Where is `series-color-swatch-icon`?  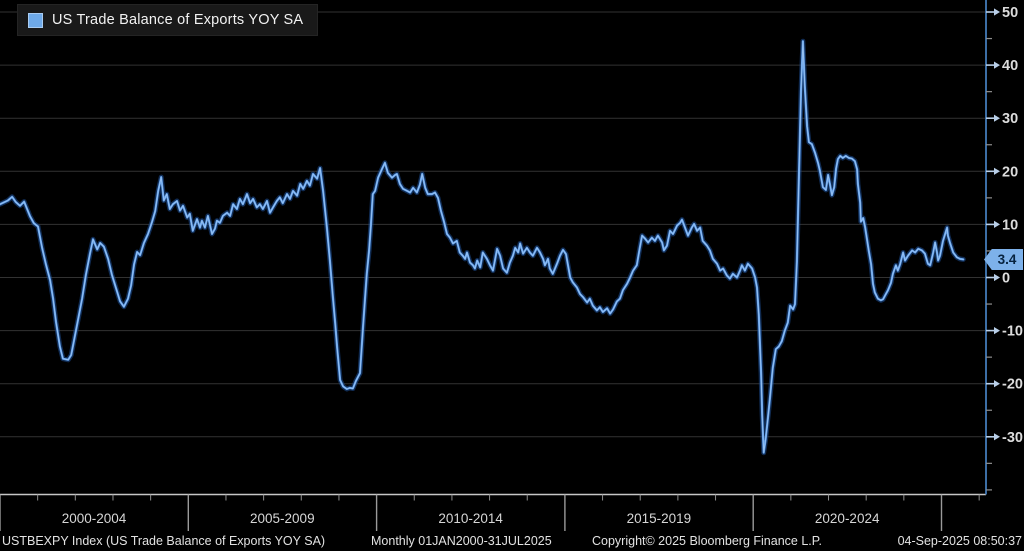 series-color-swatch-icon is located at coordinates (35, 20).